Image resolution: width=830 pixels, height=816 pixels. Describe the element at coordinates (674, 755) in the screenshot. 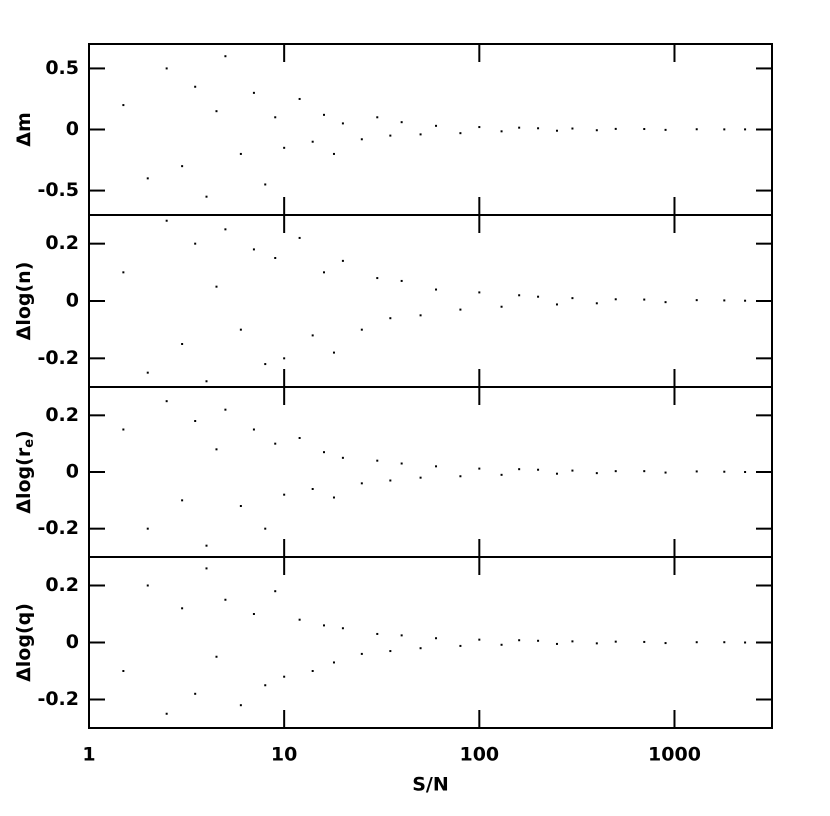

I see `x-tick-label: 1000` at that location.